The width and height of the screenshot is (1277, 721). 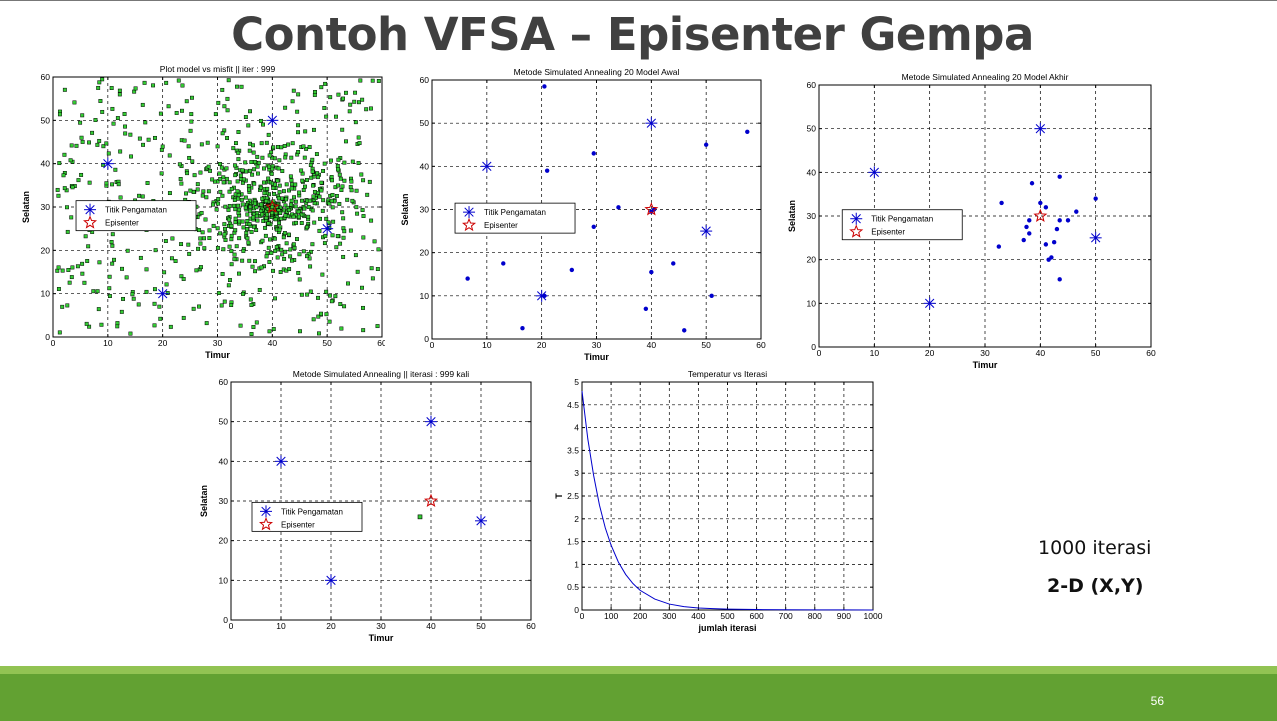 I want to click on legend-epicenter-icon, so click(x=90, y=222).